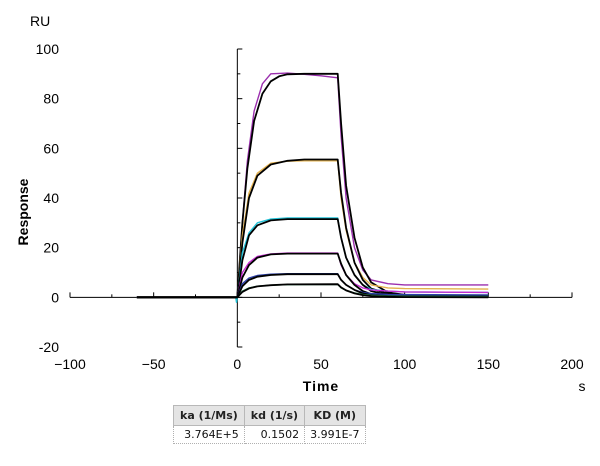  What do you see at coordinates (209, 415) in the screenshot?
I see `header-ka: ka (1/Ms)` at bounding box center [209, 415].